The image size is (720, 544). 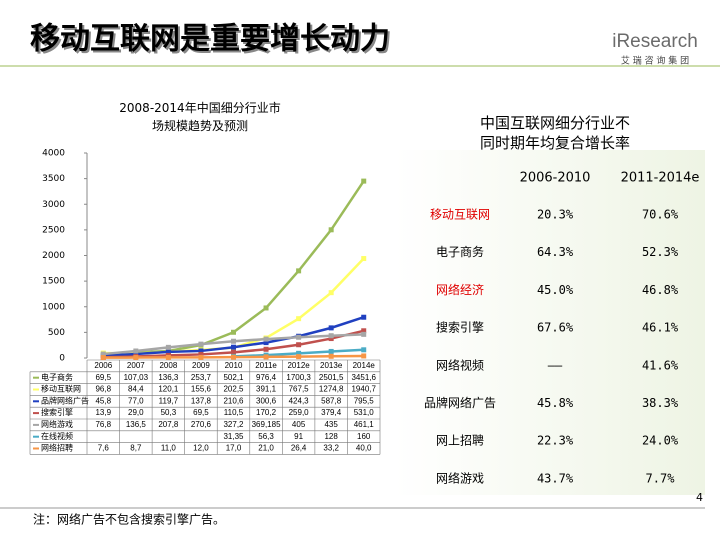 I want to click on table-value: 29,0, so click(x=136, y=412).